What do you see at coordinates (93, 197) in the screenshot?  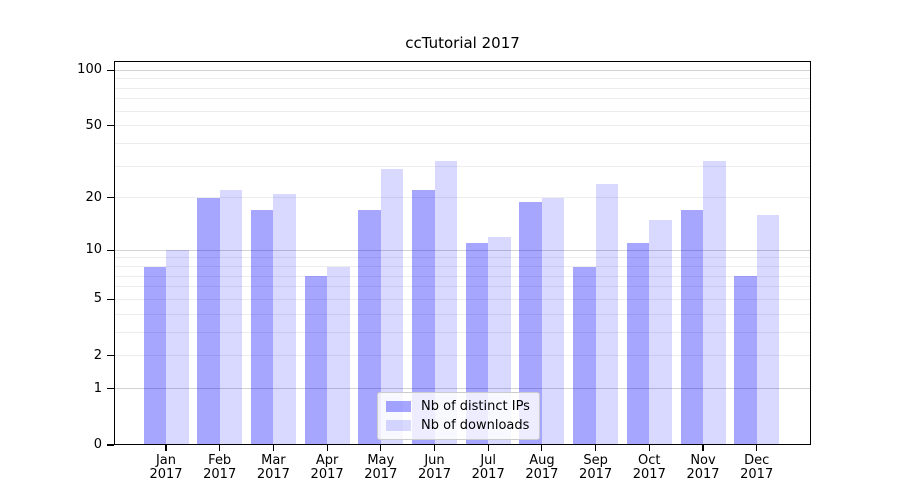 I see `y-tick-label: 20` at bounding box center [93, 197].